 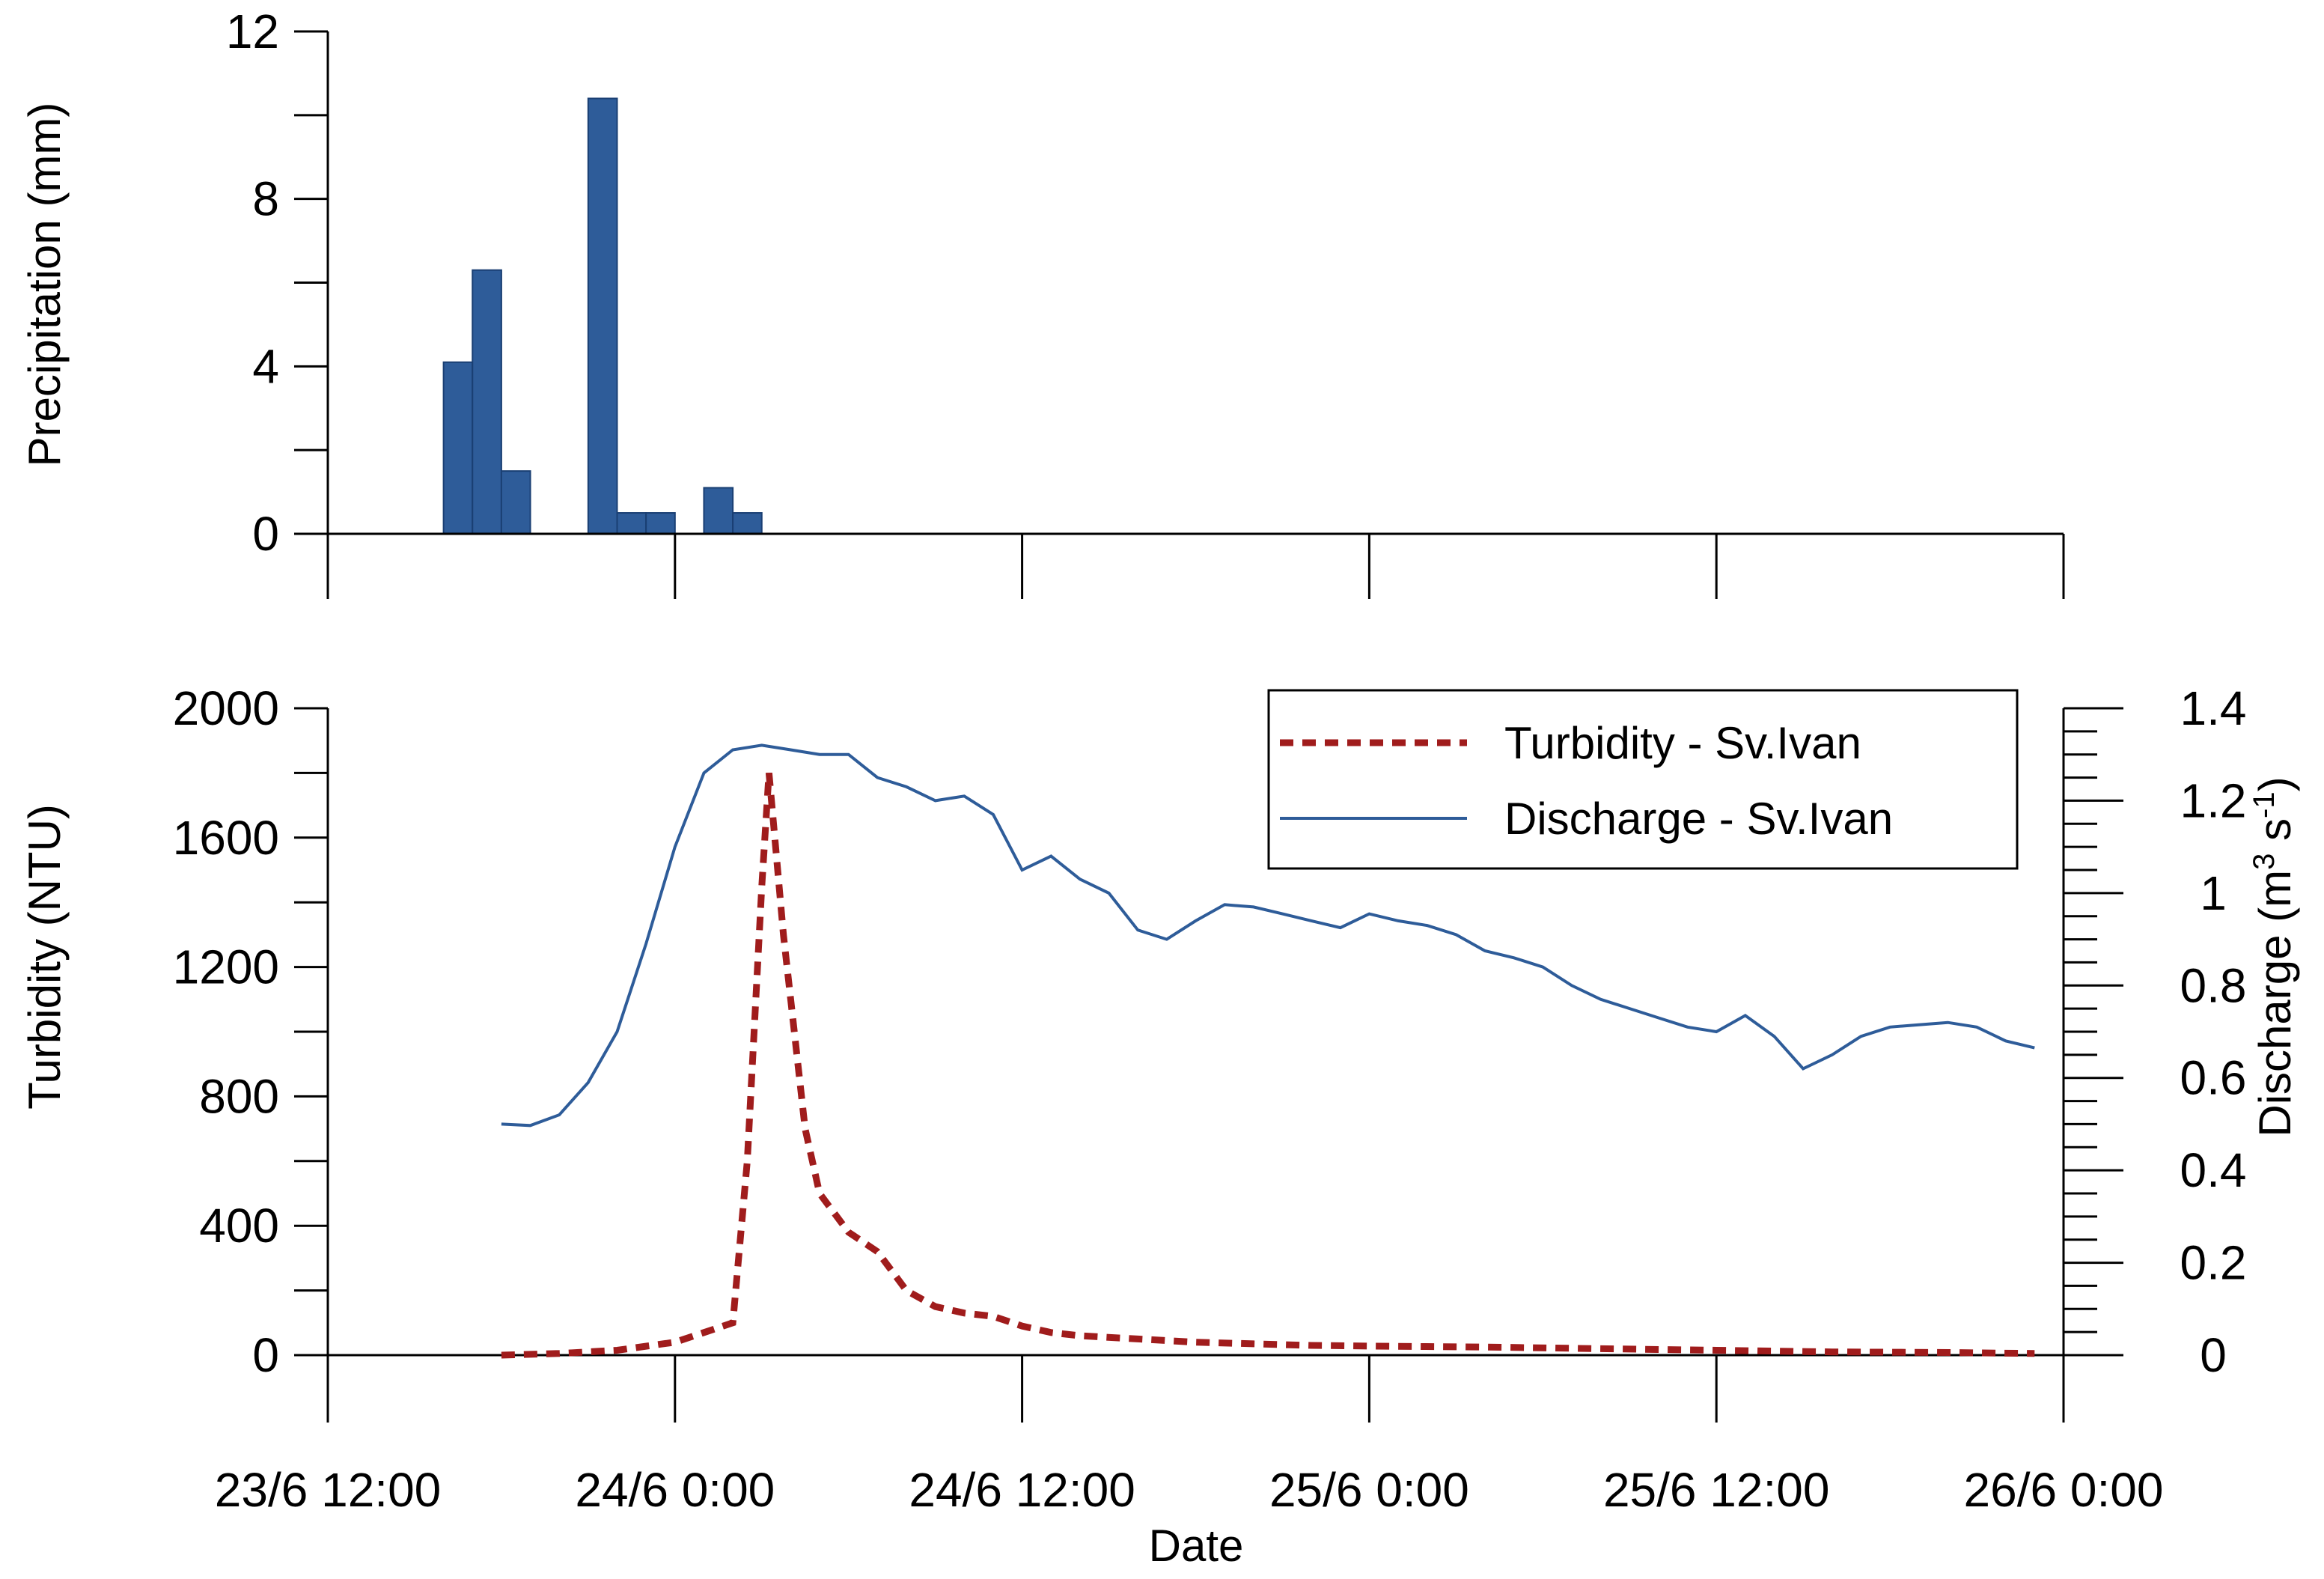 I want to click on date-x-tick-label: 25/6 12:00, so click(x=1717, y=1490).